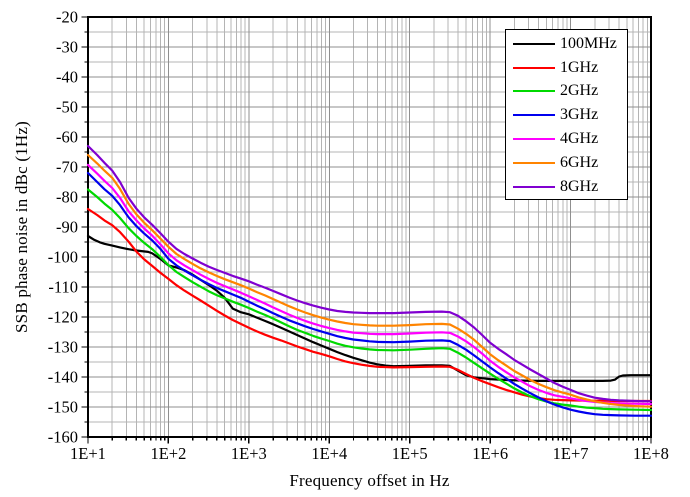 The width and height of the screenshot is (690, 497). What do you see at coordinates (63, 377) in the screenshot?
I see `y-tick-label: -140` at bounding box center [63, 377].